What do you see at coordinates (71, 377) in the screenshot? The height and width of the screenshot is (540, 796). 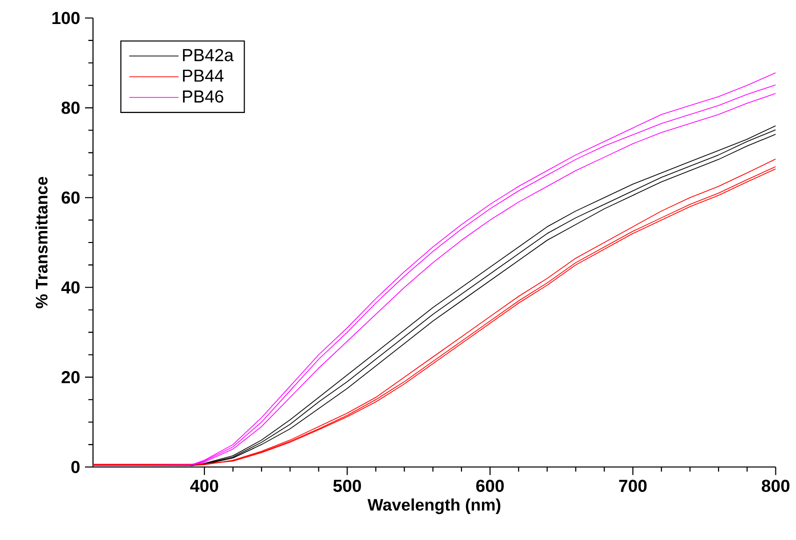 I see `y-tick-label: 20` at bounding box center [71, 377].